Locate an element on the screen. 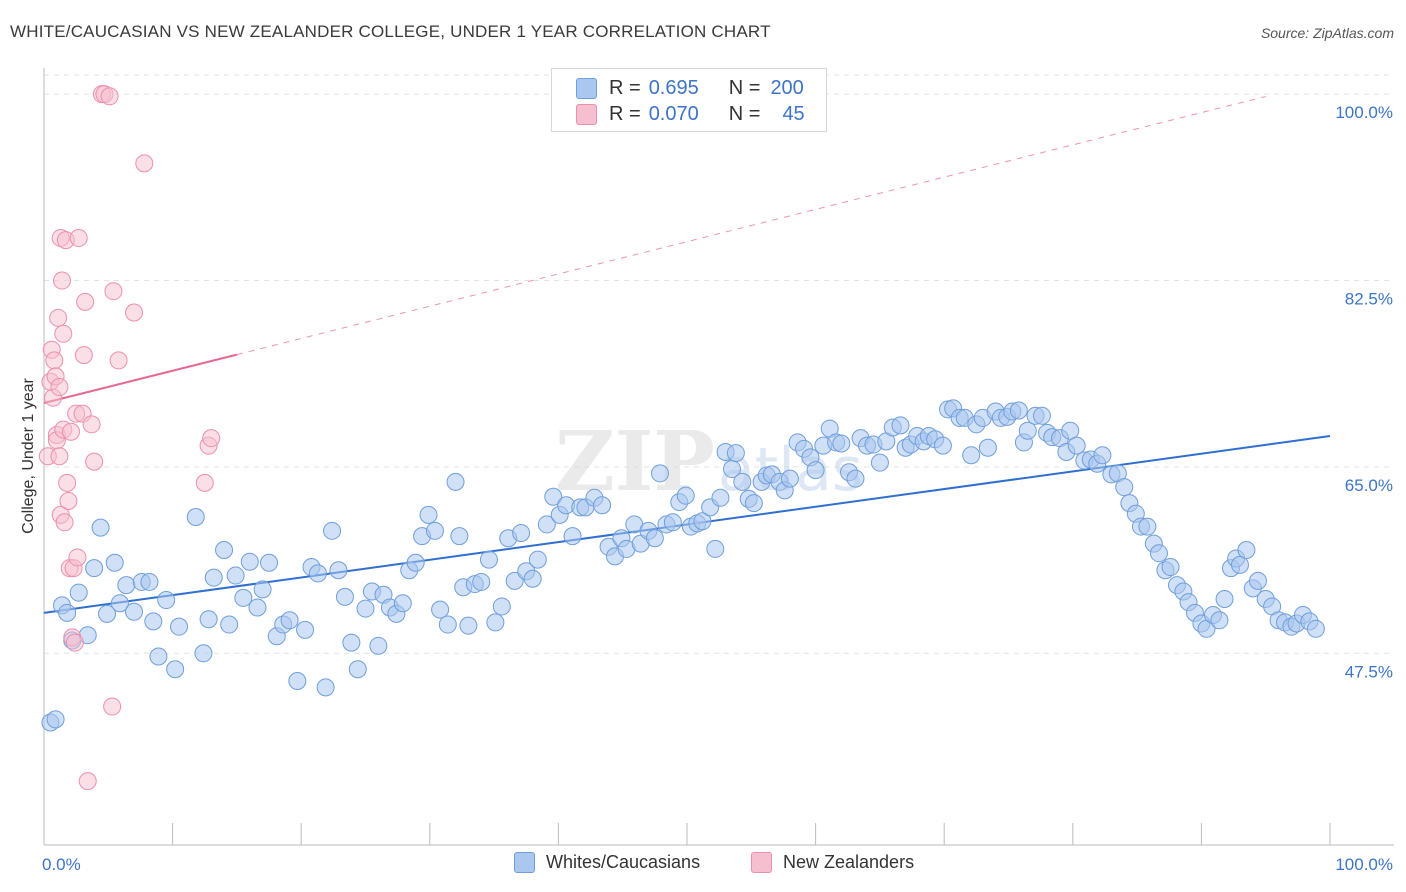  y-tick-label: 65.0% is located at coordinates (1369, 485).